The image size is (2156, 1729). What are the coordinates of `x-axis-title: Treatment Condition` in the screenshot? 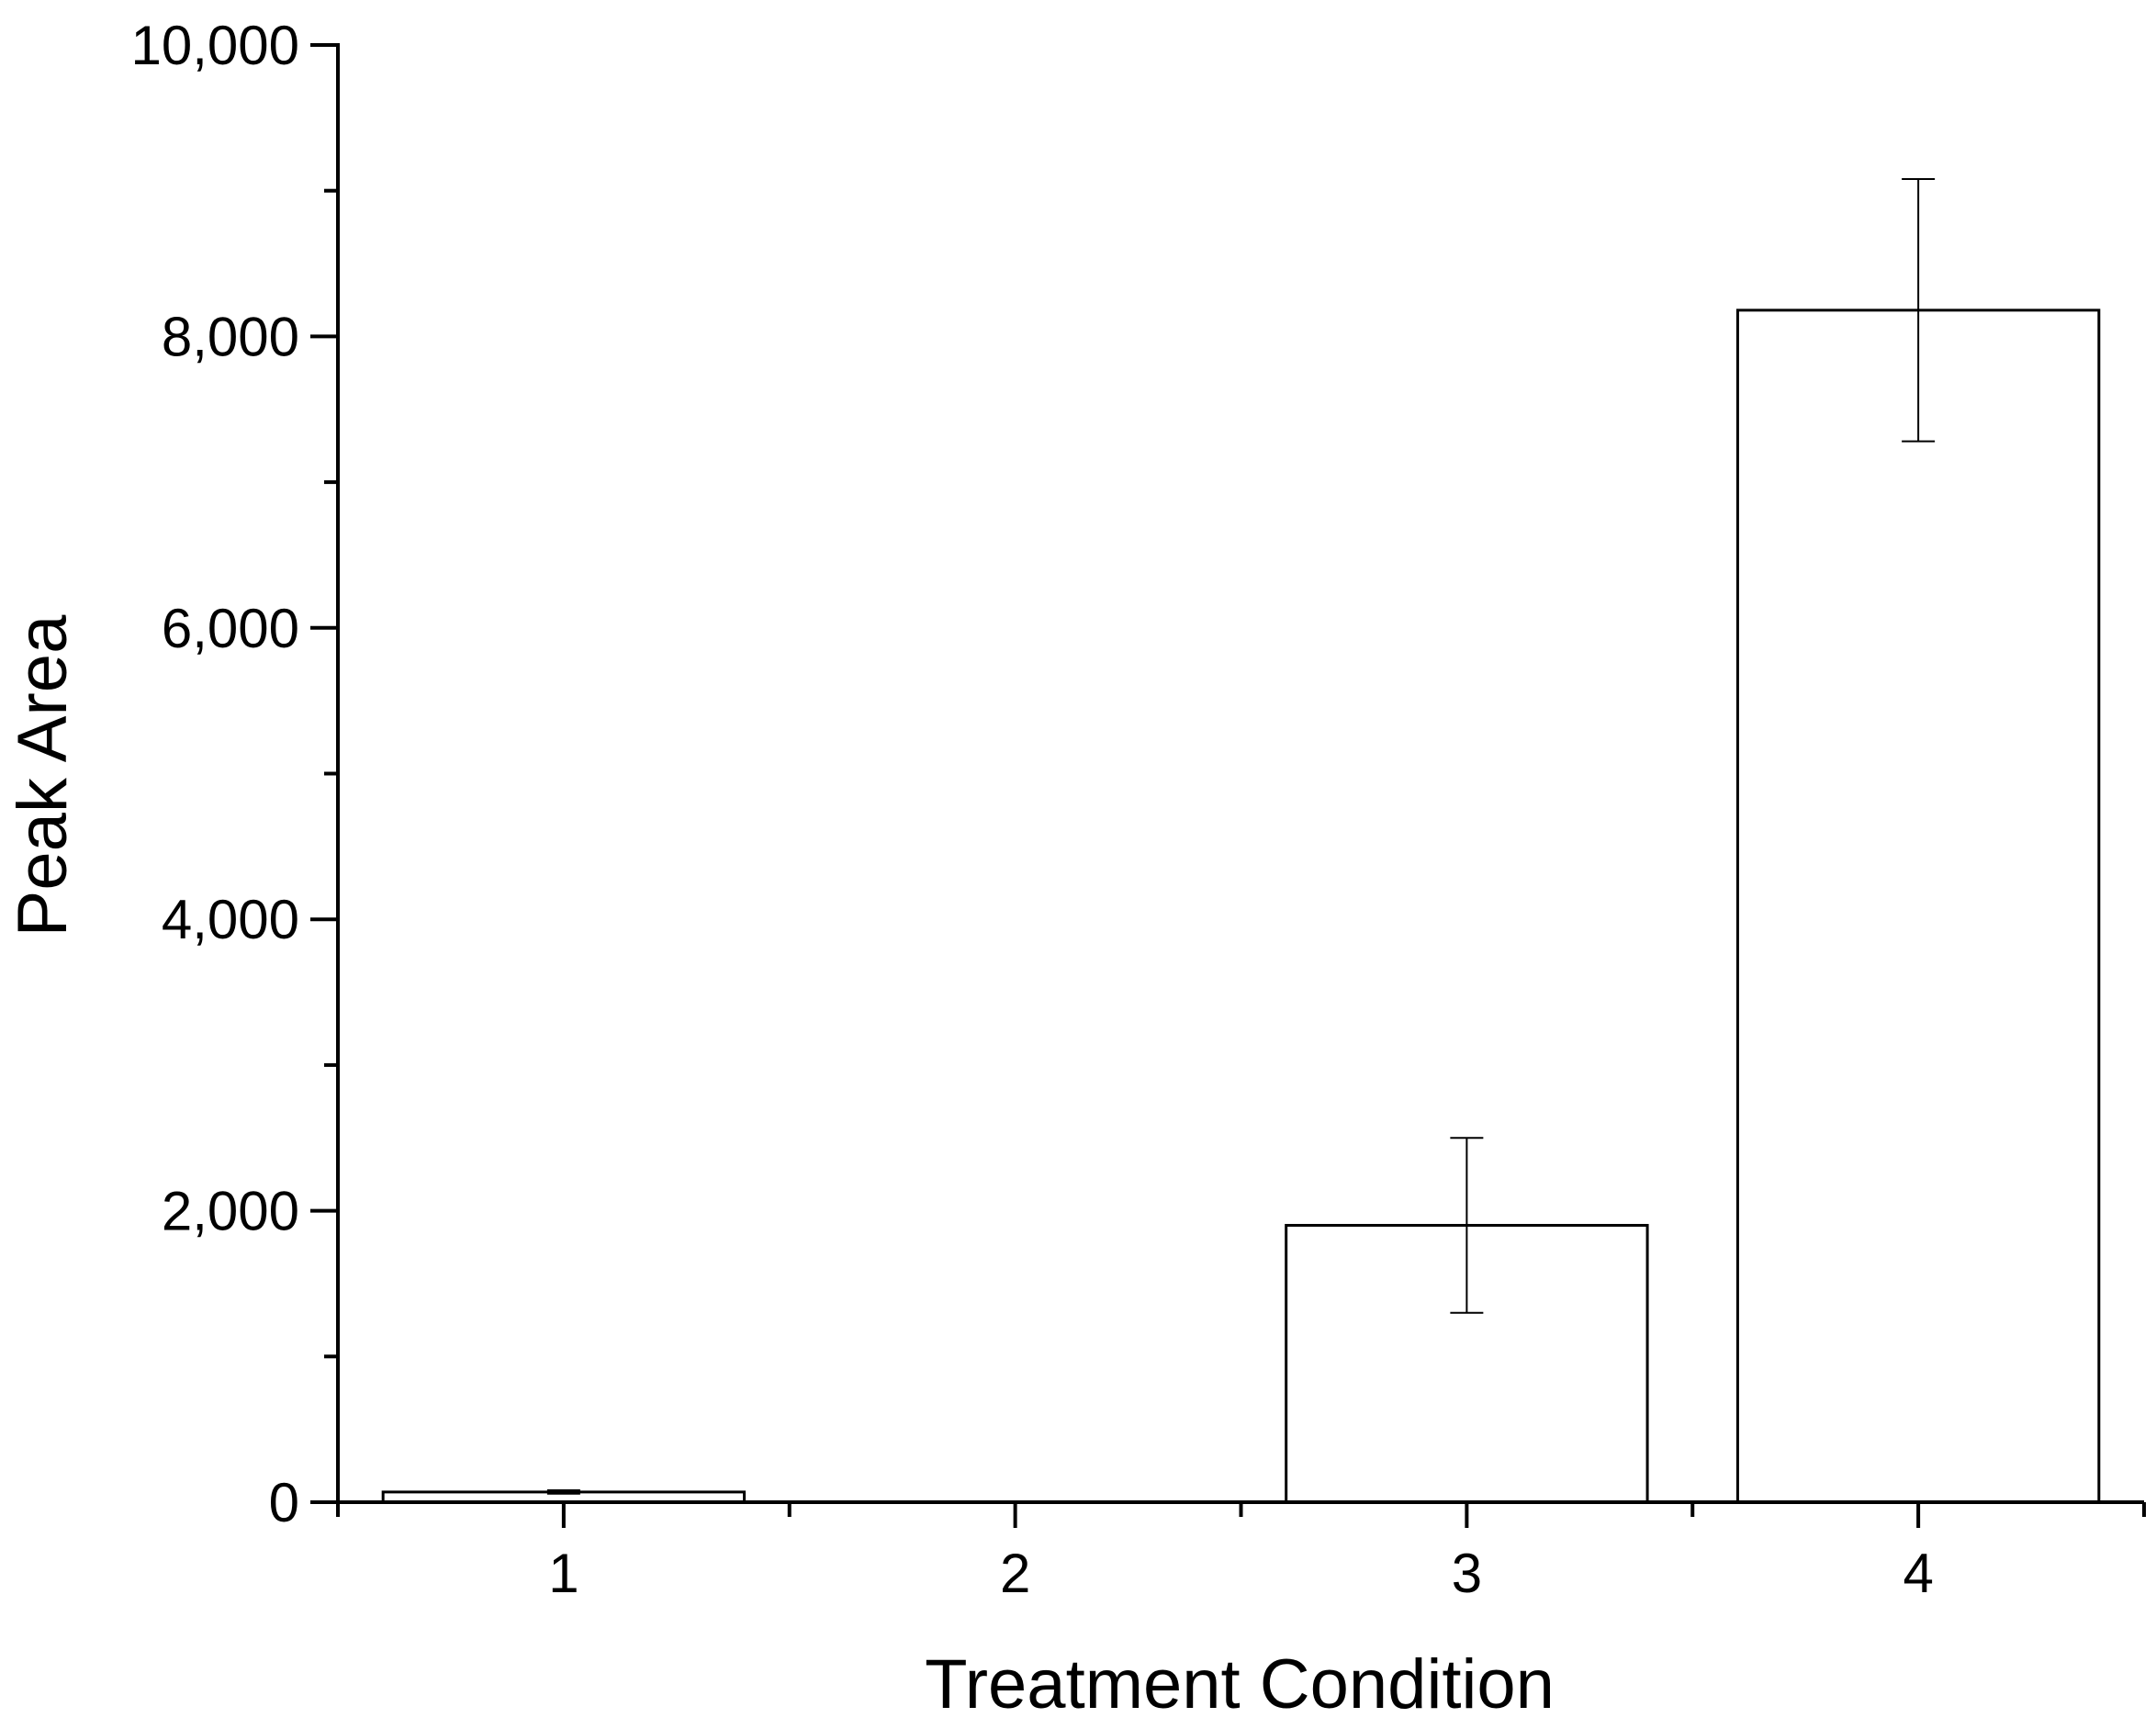 It's located at (1240, 1684).